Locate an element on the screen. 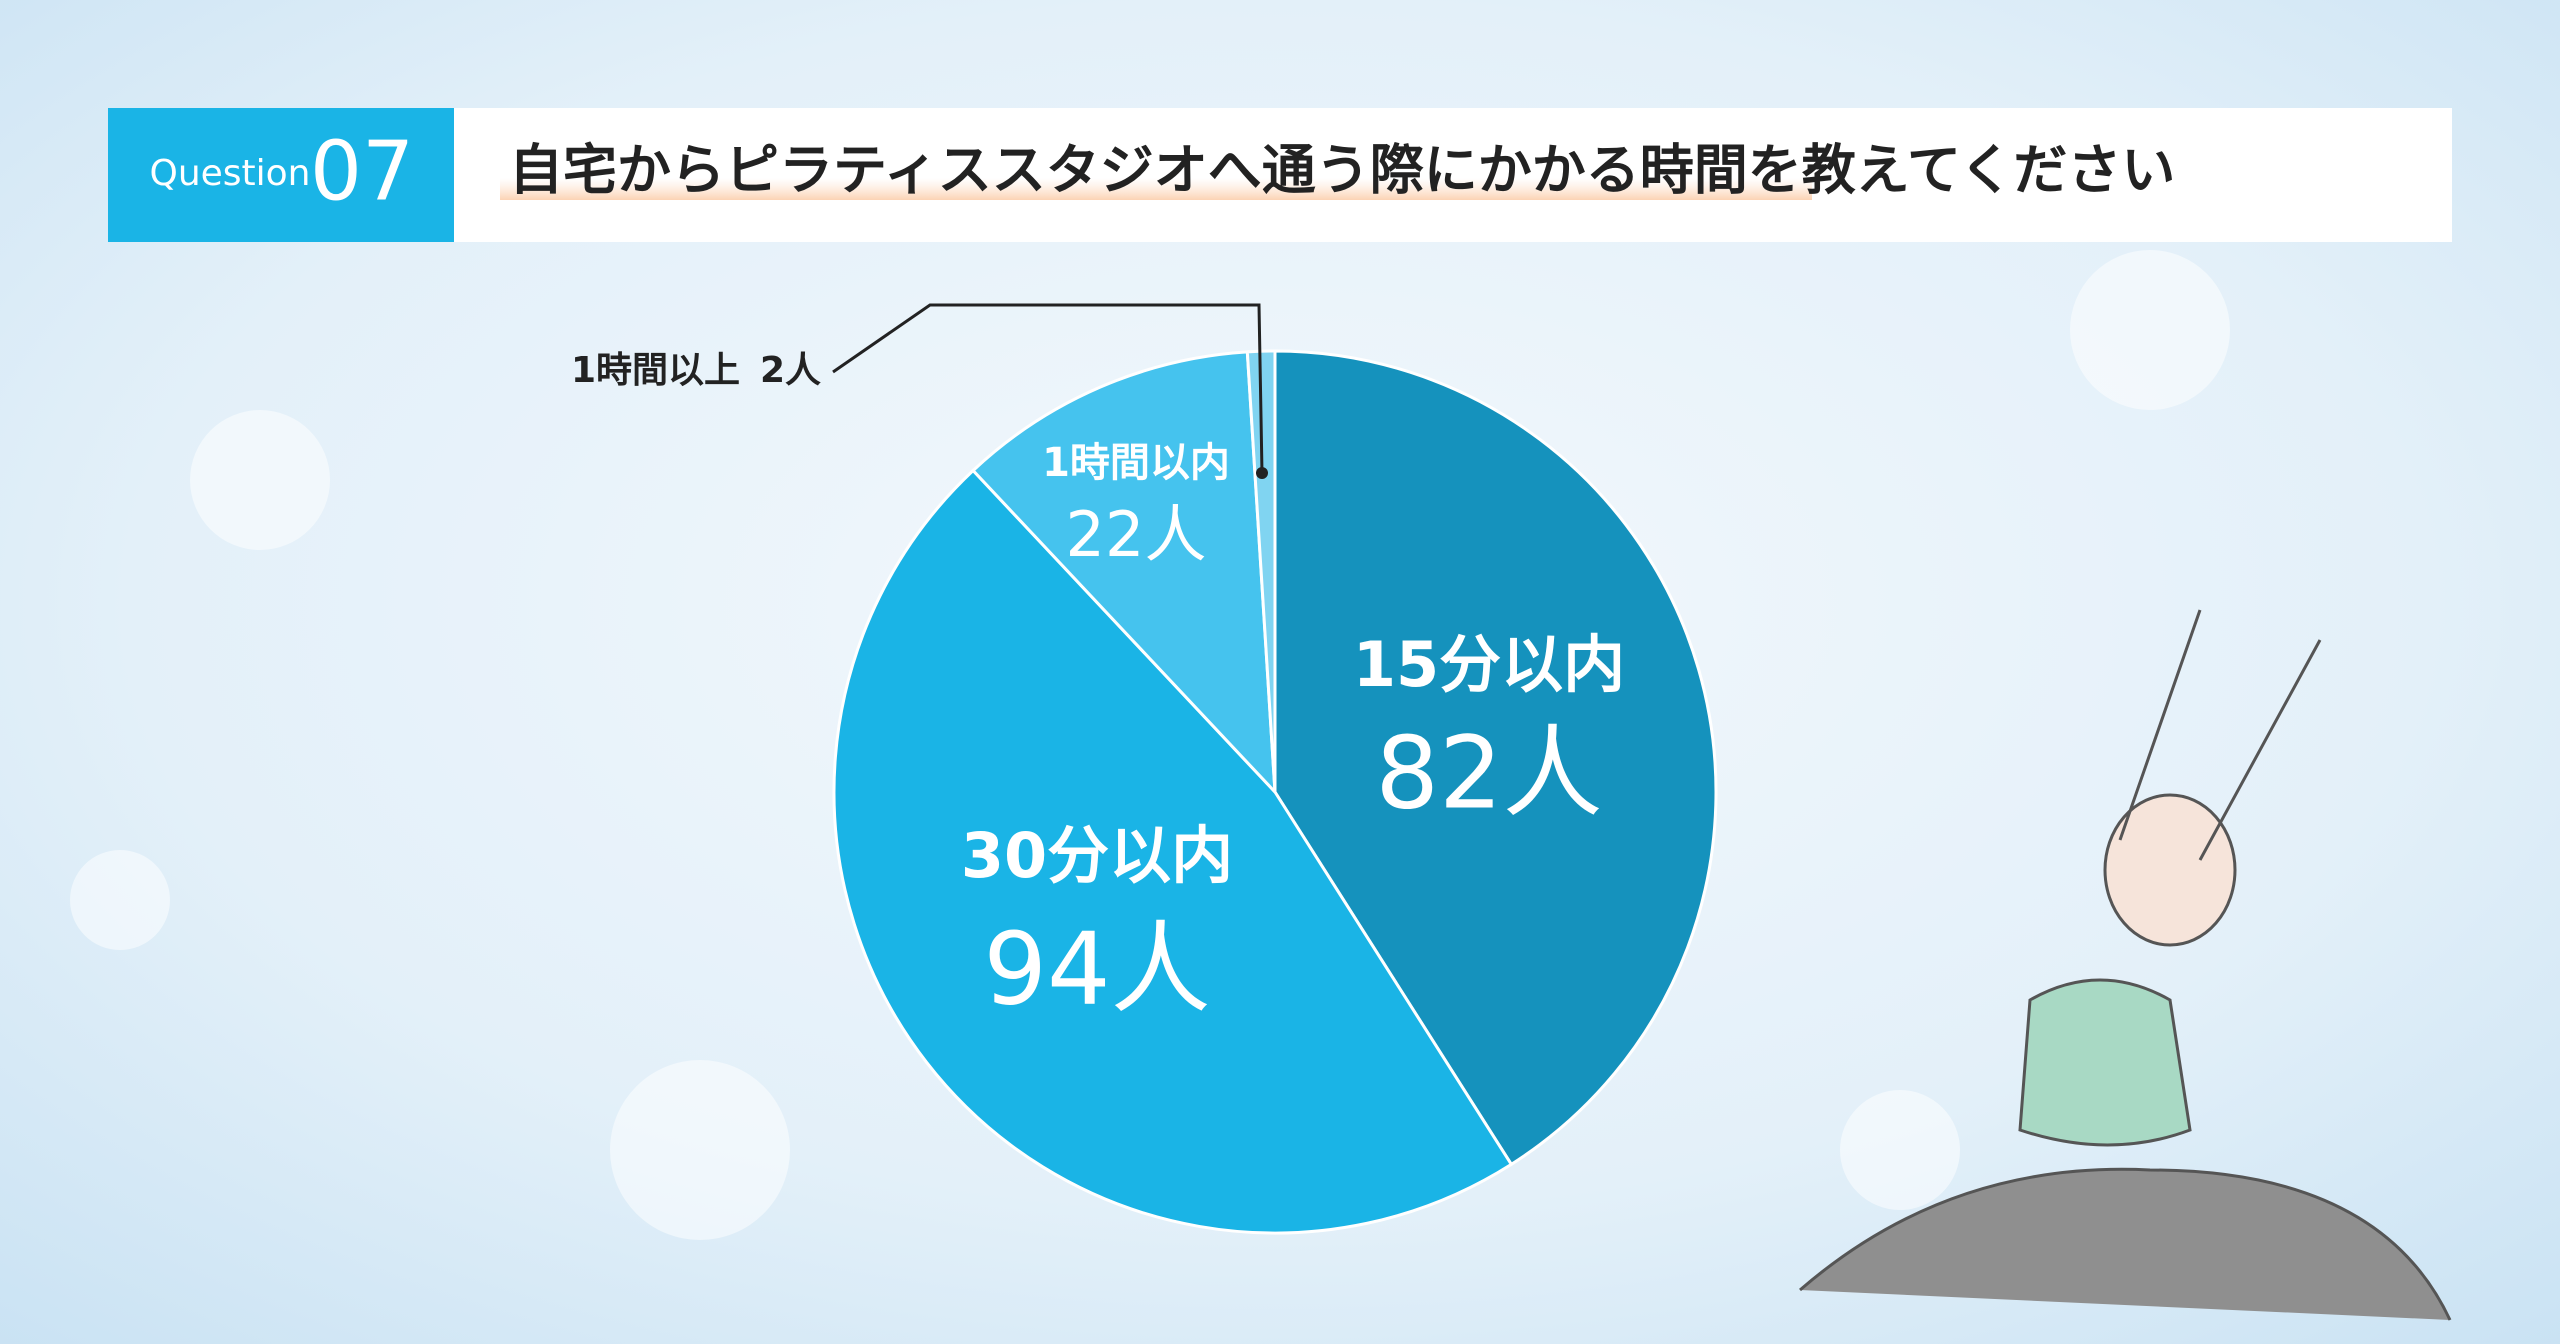  slice-value-label: 22人 is located at coordinates (1136, 534).